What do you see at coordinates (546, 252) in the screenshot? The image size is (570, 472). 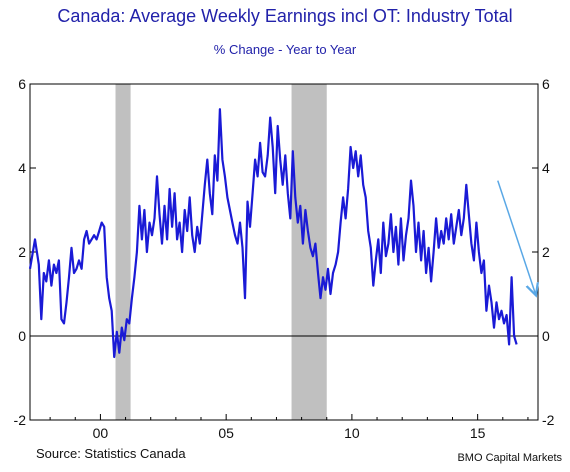 I see `y-tick-label-right: 2` at bounding box center [546, 252].